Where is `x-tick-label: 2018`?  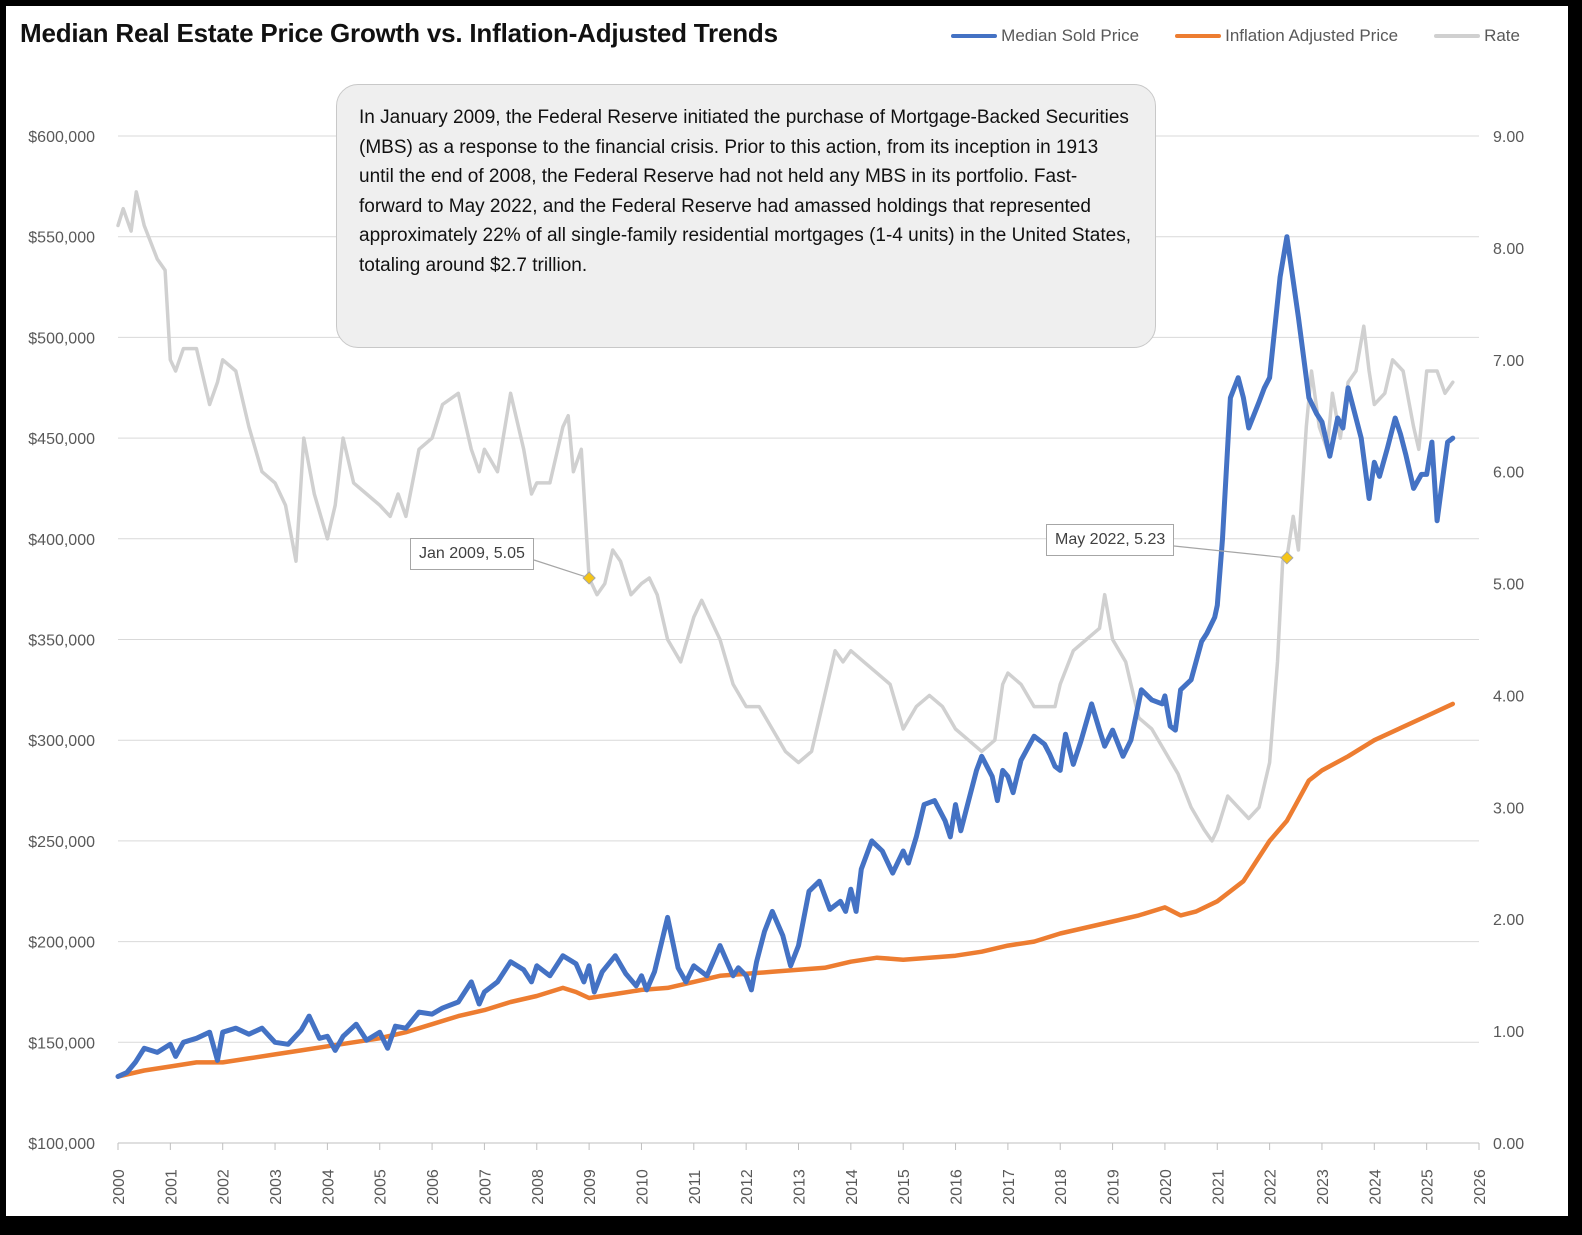
x-tick-label: 2018 is located at coordinates (1061, 1187).